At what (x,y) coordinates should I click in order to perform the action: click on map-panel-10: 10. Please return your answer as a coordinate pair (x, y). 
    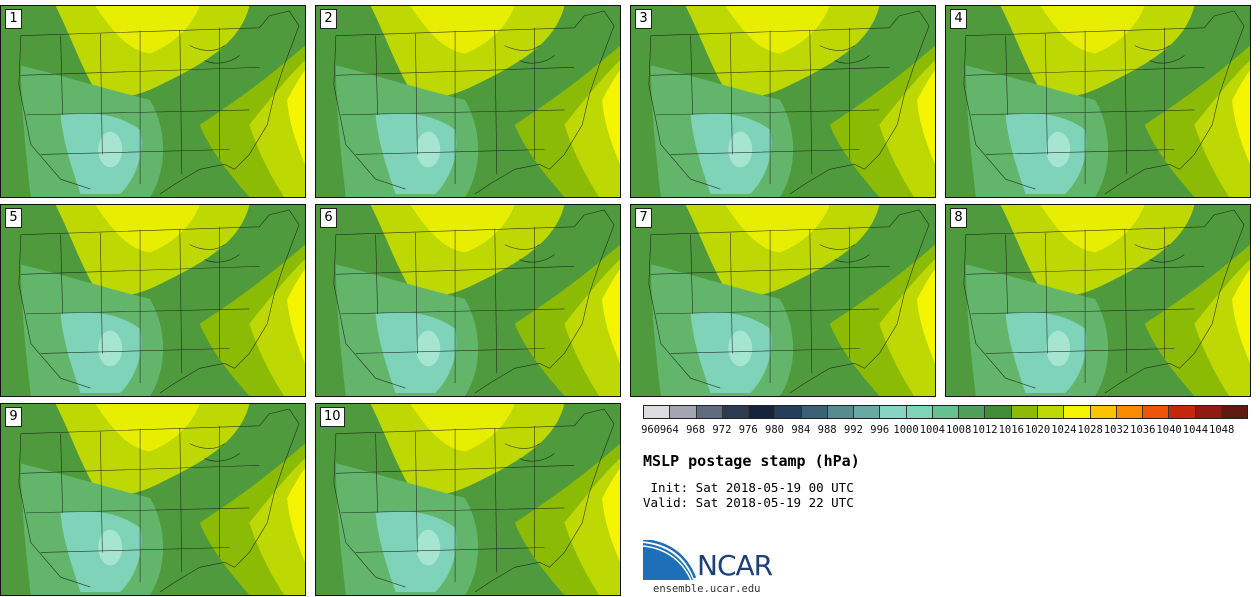
    Looking at the image, I should click on (468, 499).